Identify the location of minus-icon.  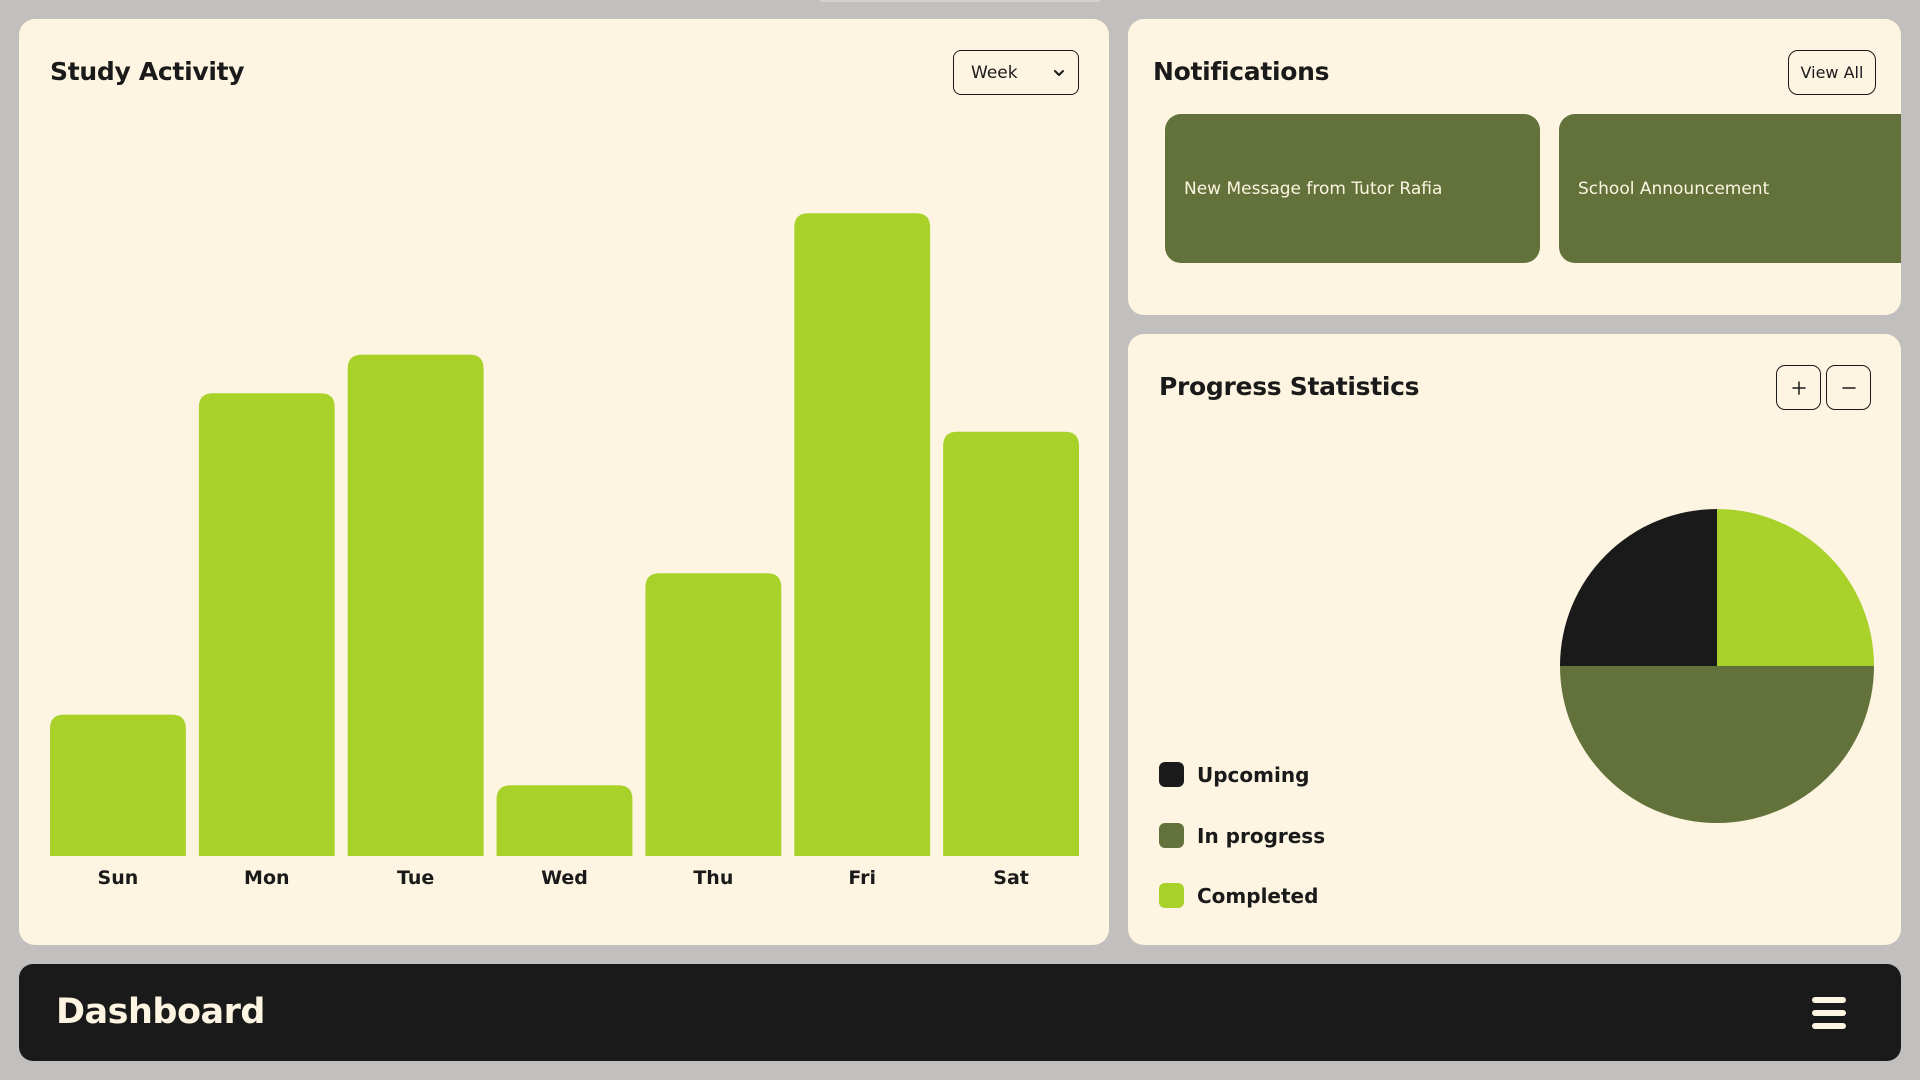
(1848, 387).